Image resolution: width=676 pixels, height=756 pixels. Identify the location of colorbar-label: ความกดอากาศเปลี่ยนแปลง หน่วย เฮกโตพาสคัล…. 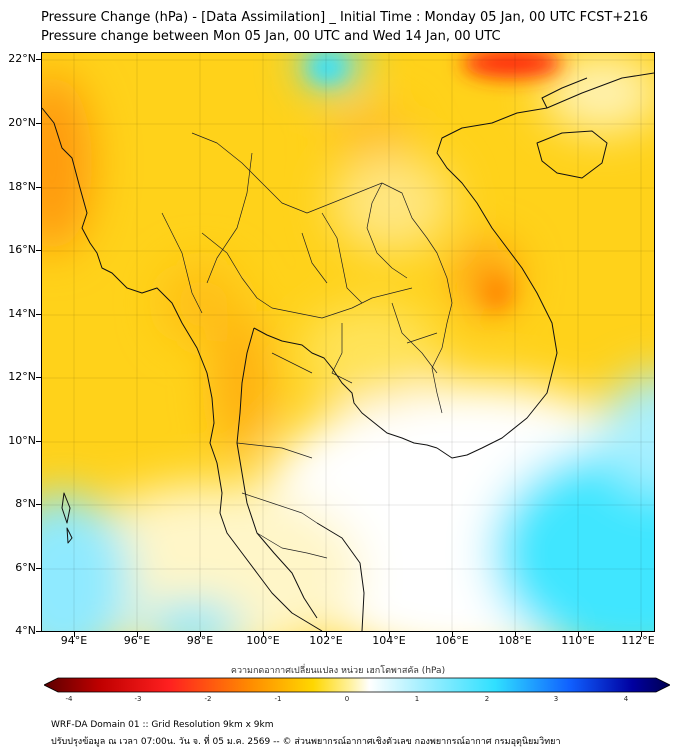
(338, 671).